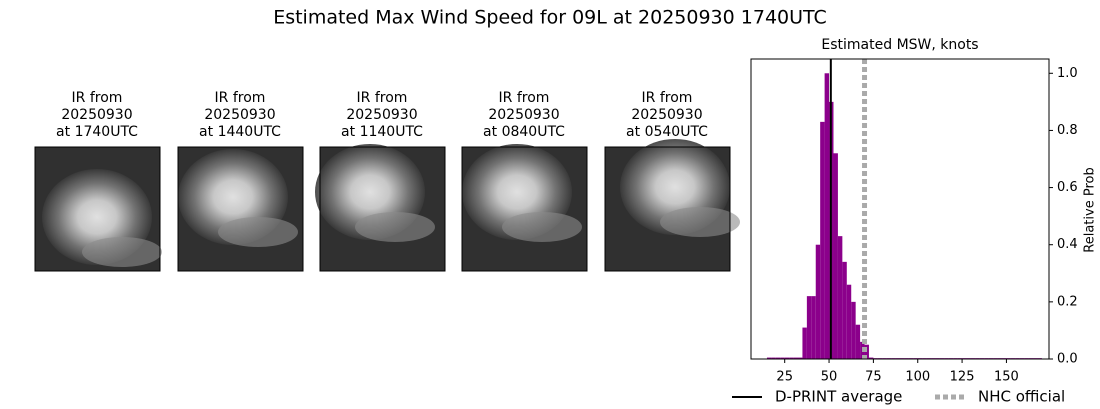 The height and width of the screenshot is (409, 1100). What do you see at coordinates (1067, 73) in the screenshot?
I see `y-tick-label: 1.0` at bounding box center [1067, 73].